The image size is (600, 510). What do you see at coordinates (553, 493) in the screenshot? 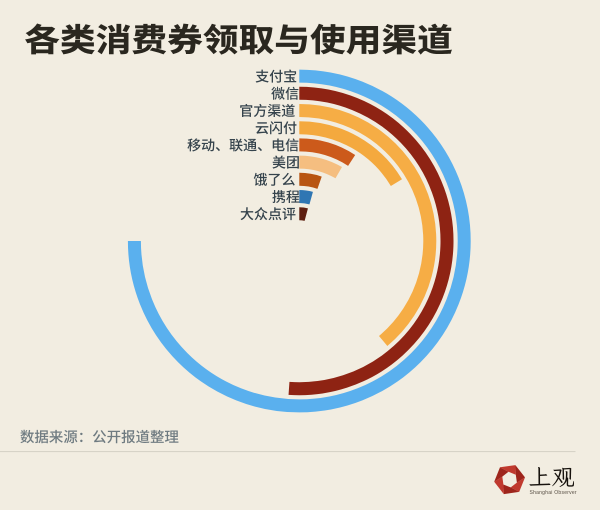
I see `svg-text: Shanghai Observer` at bounding box center [553, 493].